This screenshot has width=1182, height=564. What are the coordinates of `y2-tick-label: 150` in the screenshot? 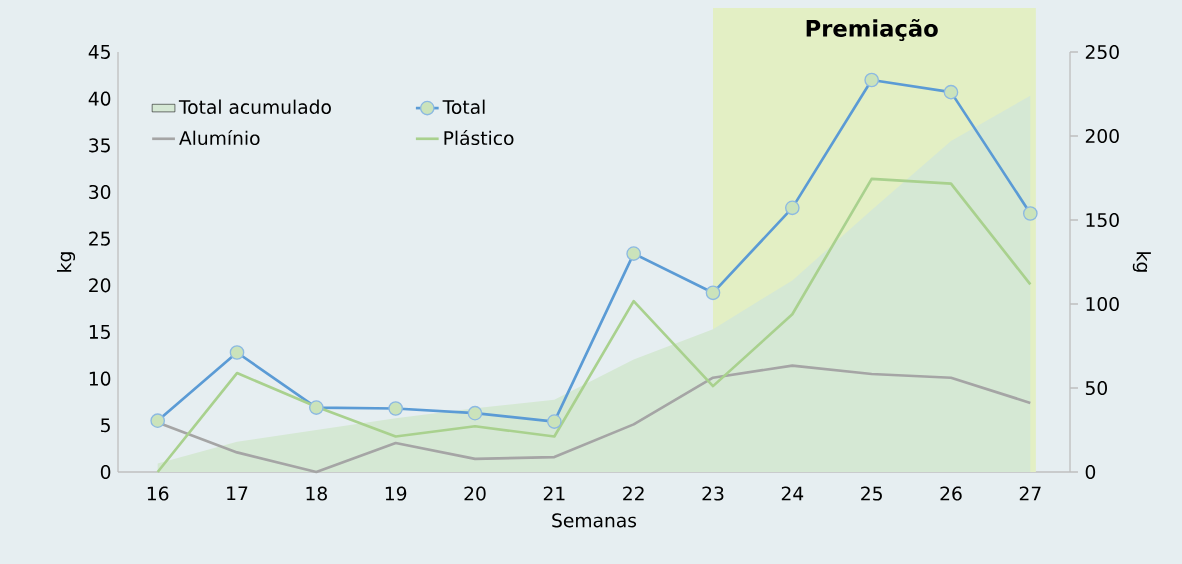 It's located at (1102, 220).